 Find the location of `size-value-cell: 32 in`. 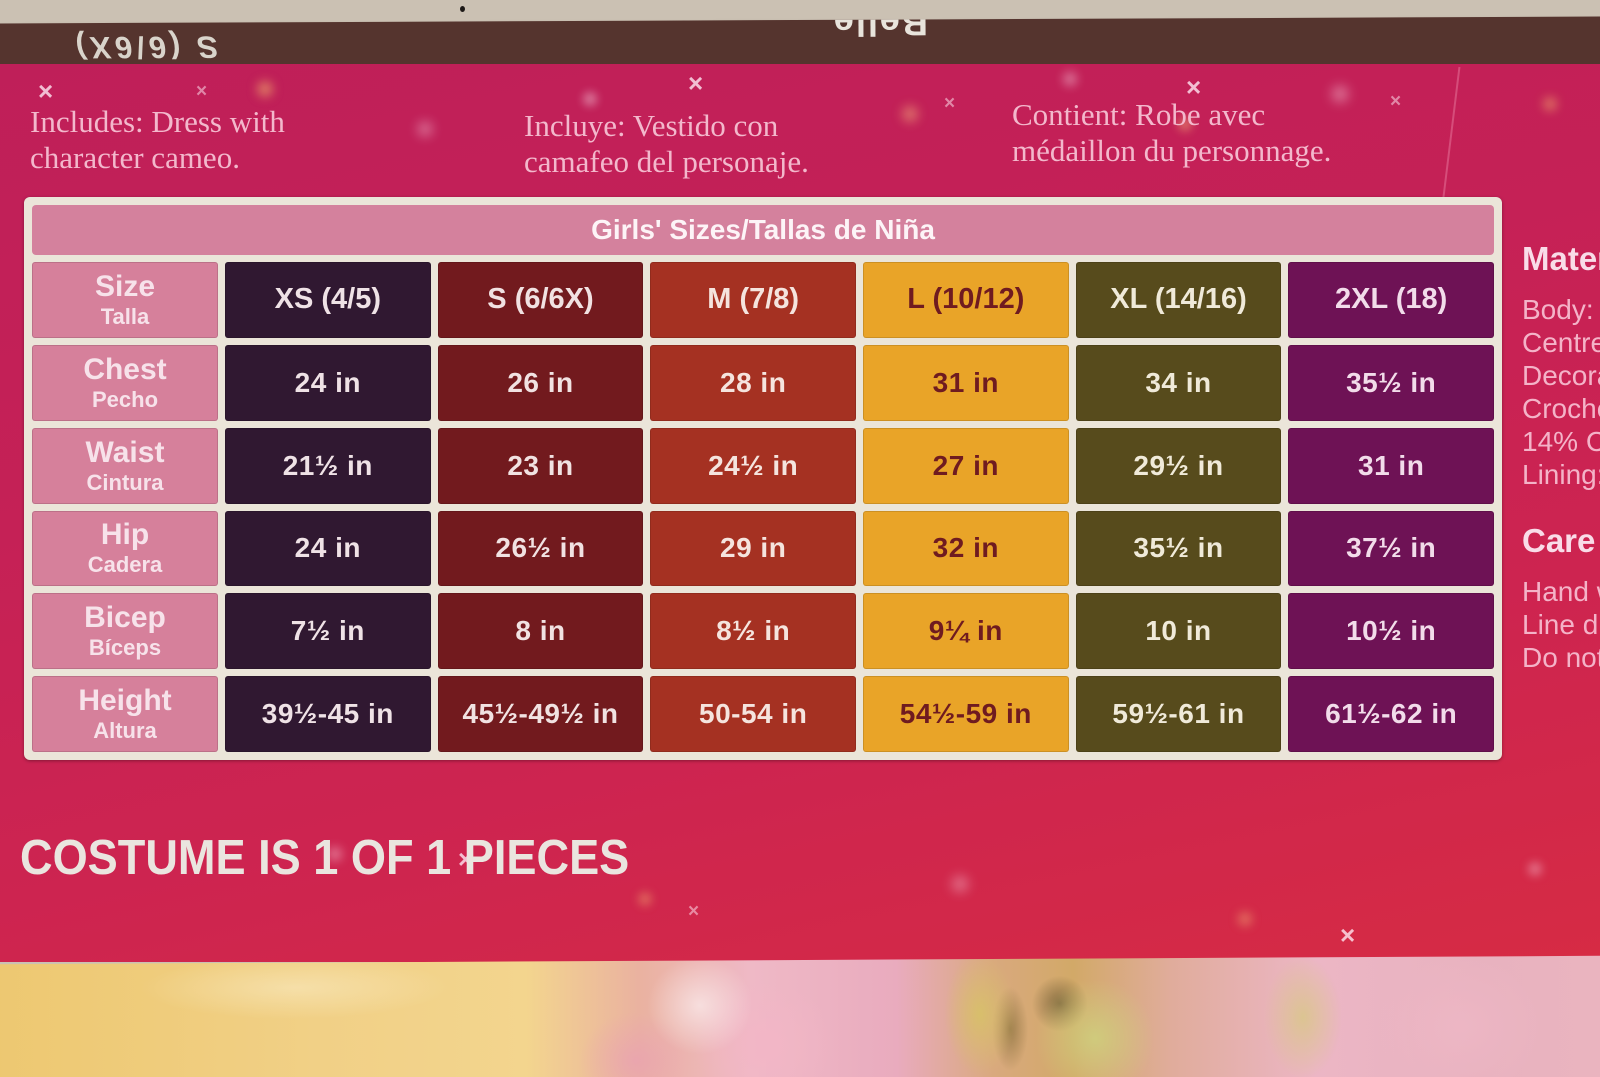

size-value-cell: 32 in is located at coordinates (966, 548).